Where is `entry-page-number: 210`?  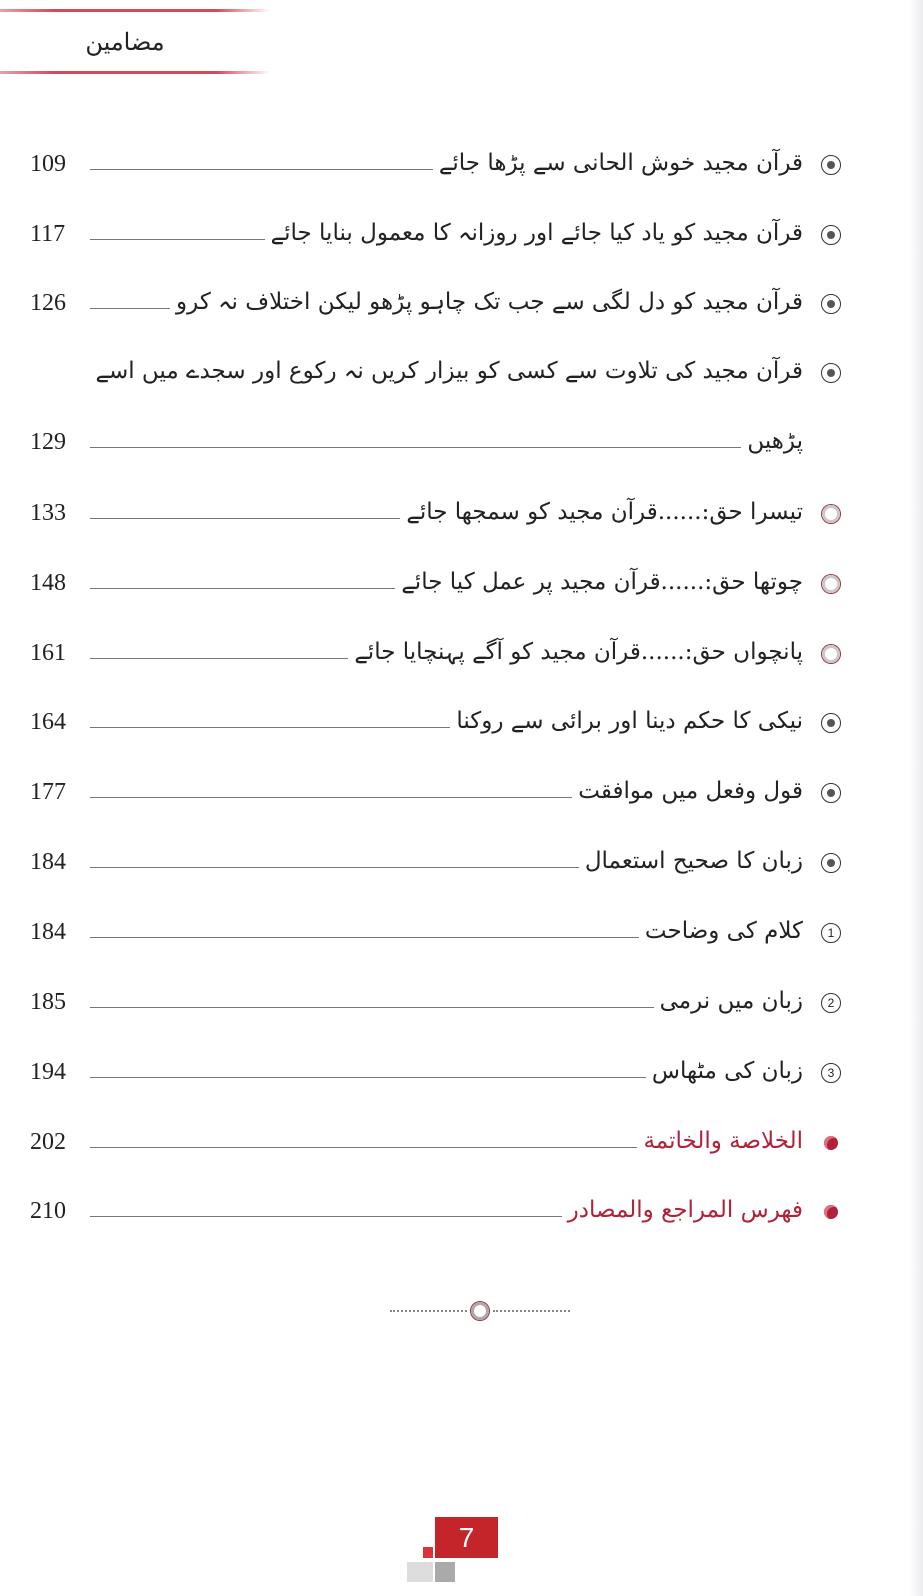 entry-page-number: 210 is located at coordinates (48, 1211).